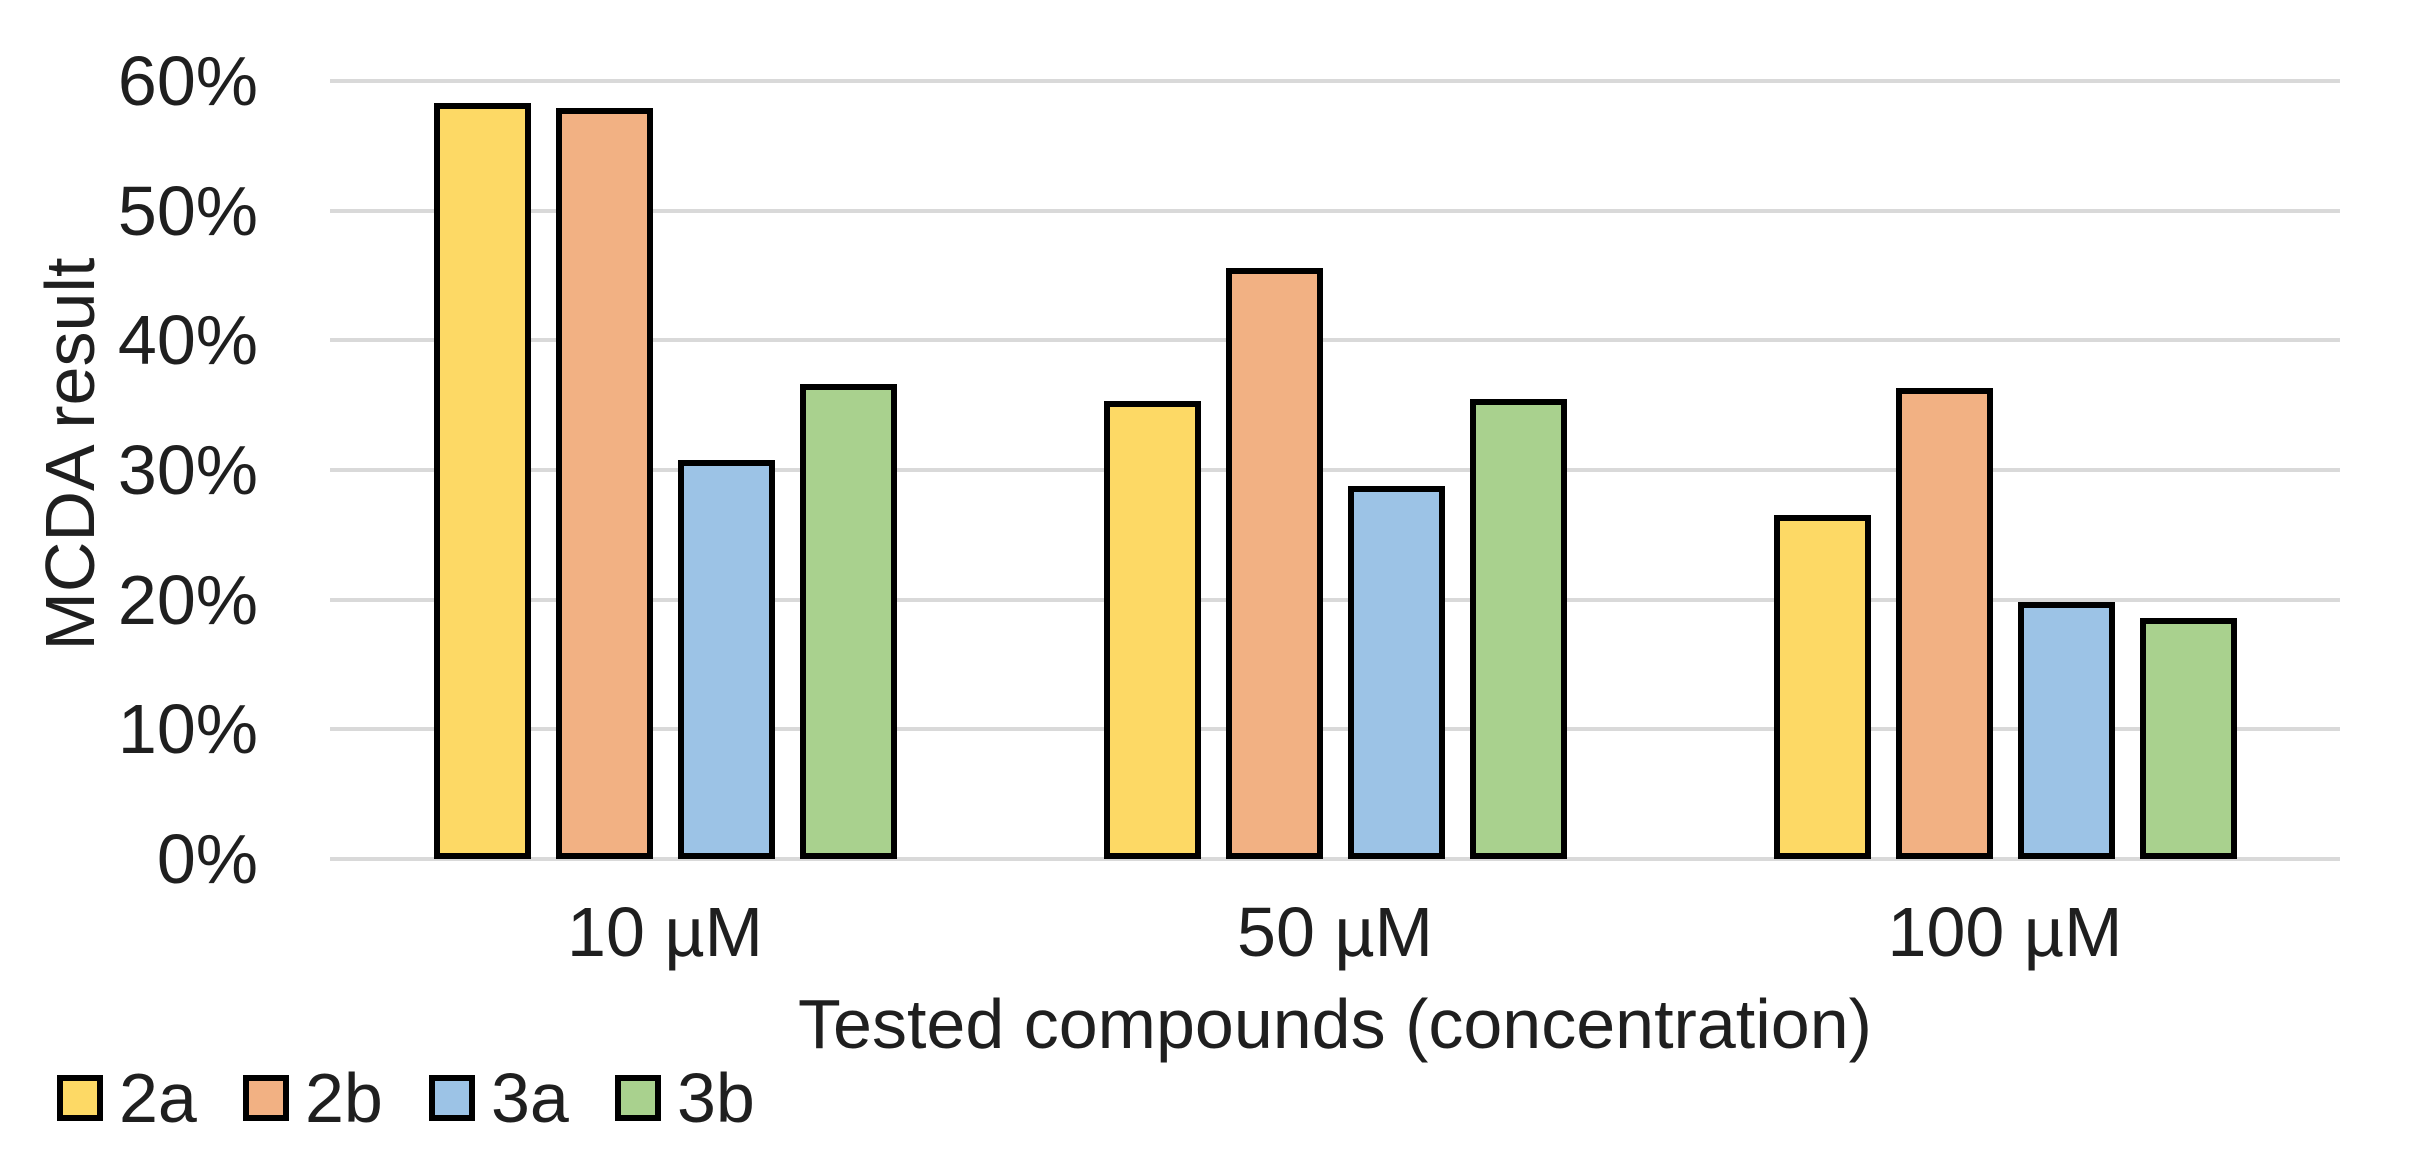 This screenshot has width=2411, height=1168. Describe the element at coordinates (70, 454) in the screenshot. I see `y-axis-title: MCDA result` at that location.